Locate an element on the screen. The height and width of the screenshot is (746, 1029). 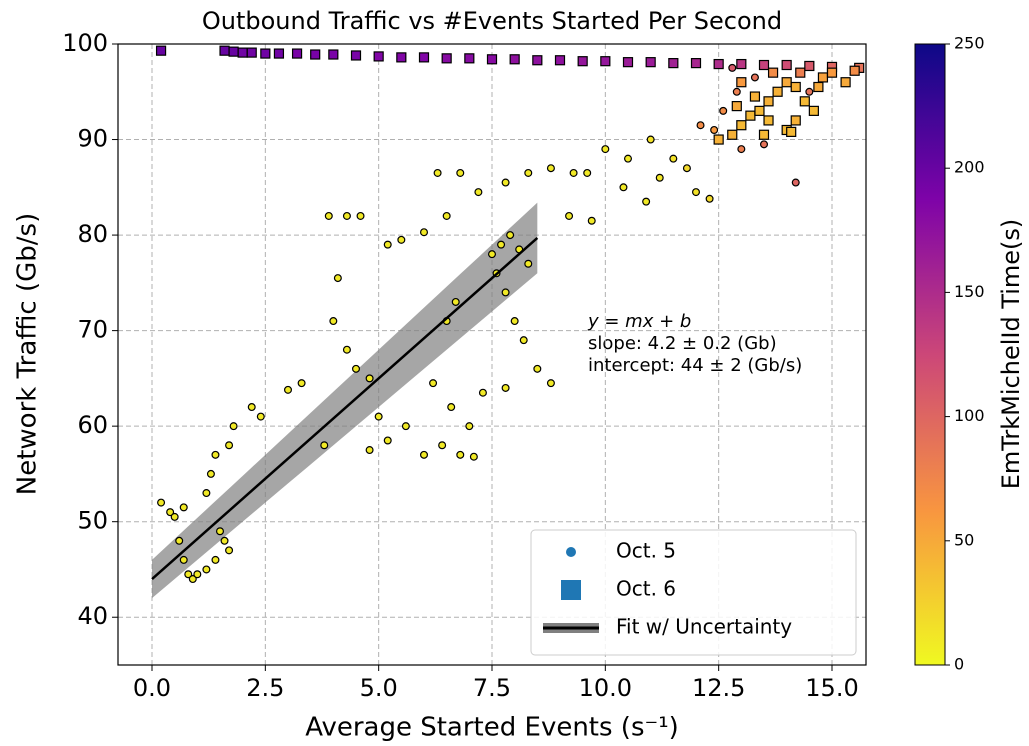
x-tick-label: 5.0 is located at coordinates (379, 688).